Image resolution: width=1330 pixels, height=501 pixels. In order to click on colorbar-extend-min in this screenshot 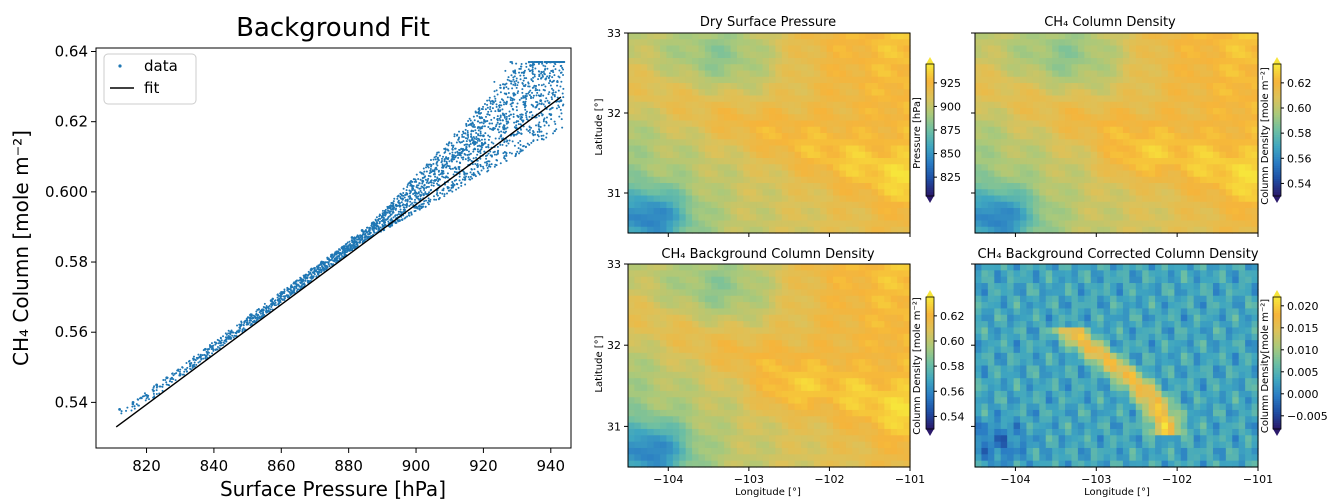, I will do `click(930, 199)`.